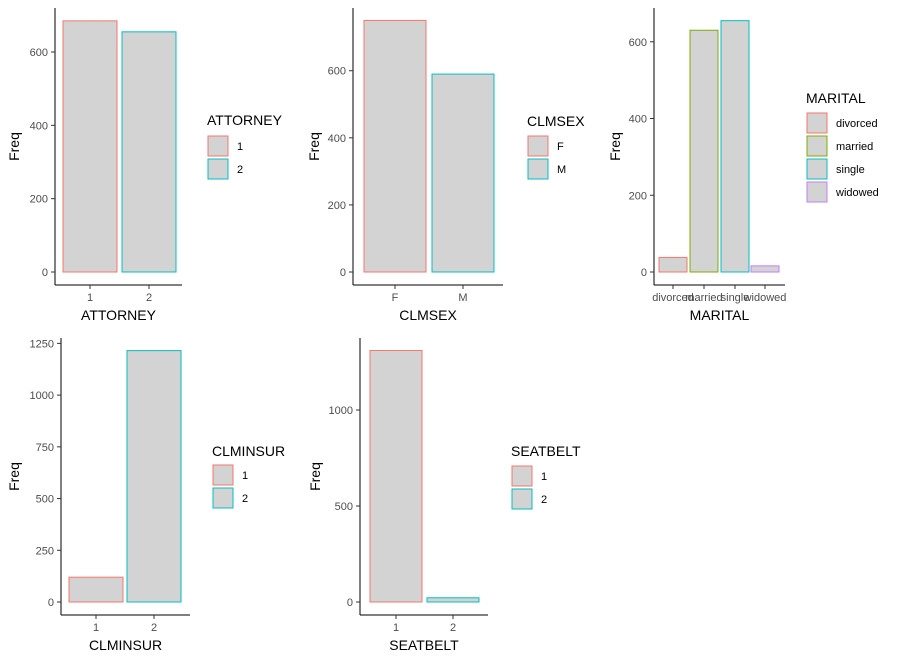 This screenshot has width=900, height=661. What do you see at coordinates (556, 146) in the screenshot?
I see `legend: CLMSEX FM` at bounding box center [556, 146].